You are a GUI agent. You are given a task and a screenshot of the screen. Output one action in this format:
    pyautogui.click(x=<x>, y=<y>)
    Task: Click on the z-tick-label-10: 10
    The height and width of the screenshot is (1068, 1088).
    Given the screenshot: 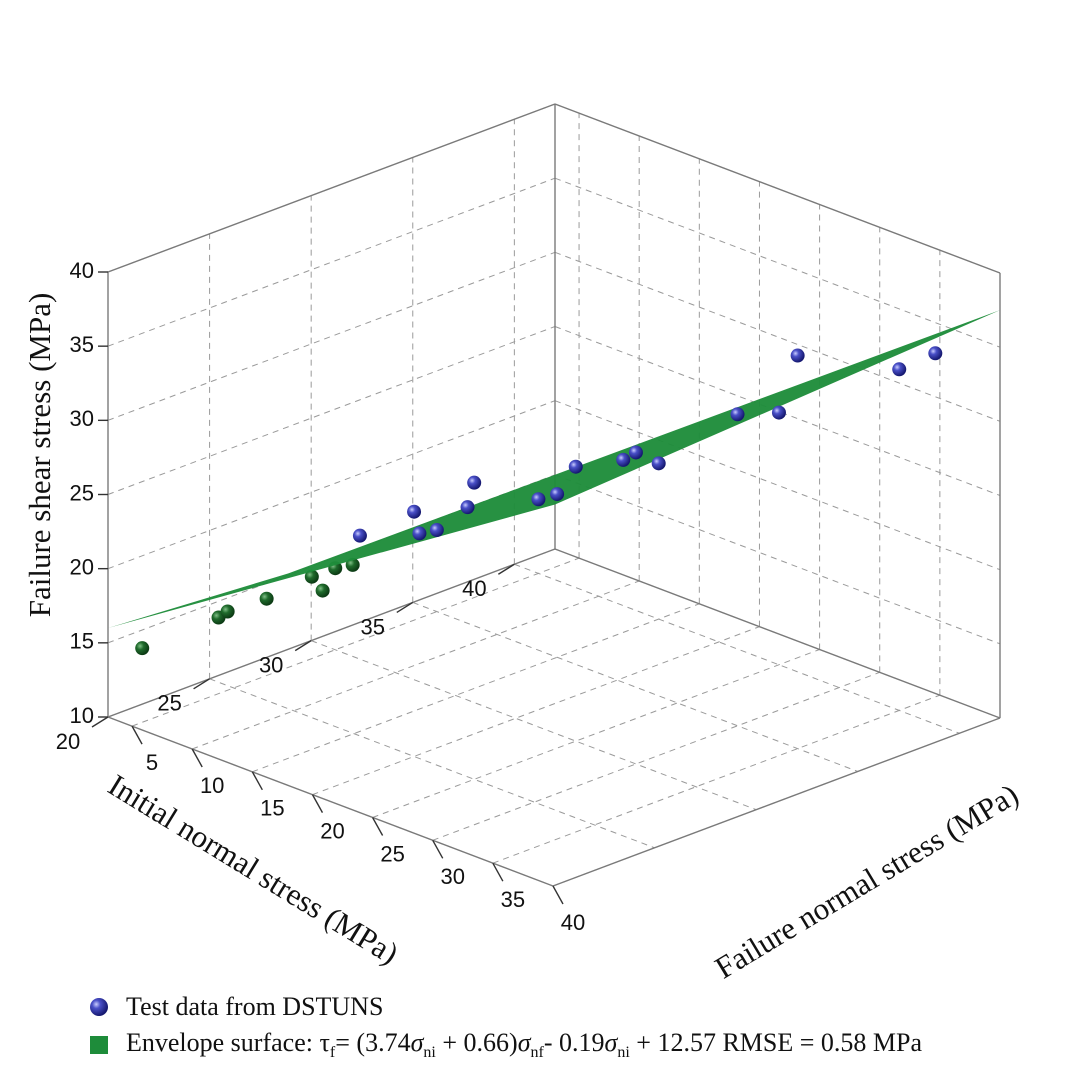 What is the action you would take?
    pyautogui.click(x=82, y=715)
    